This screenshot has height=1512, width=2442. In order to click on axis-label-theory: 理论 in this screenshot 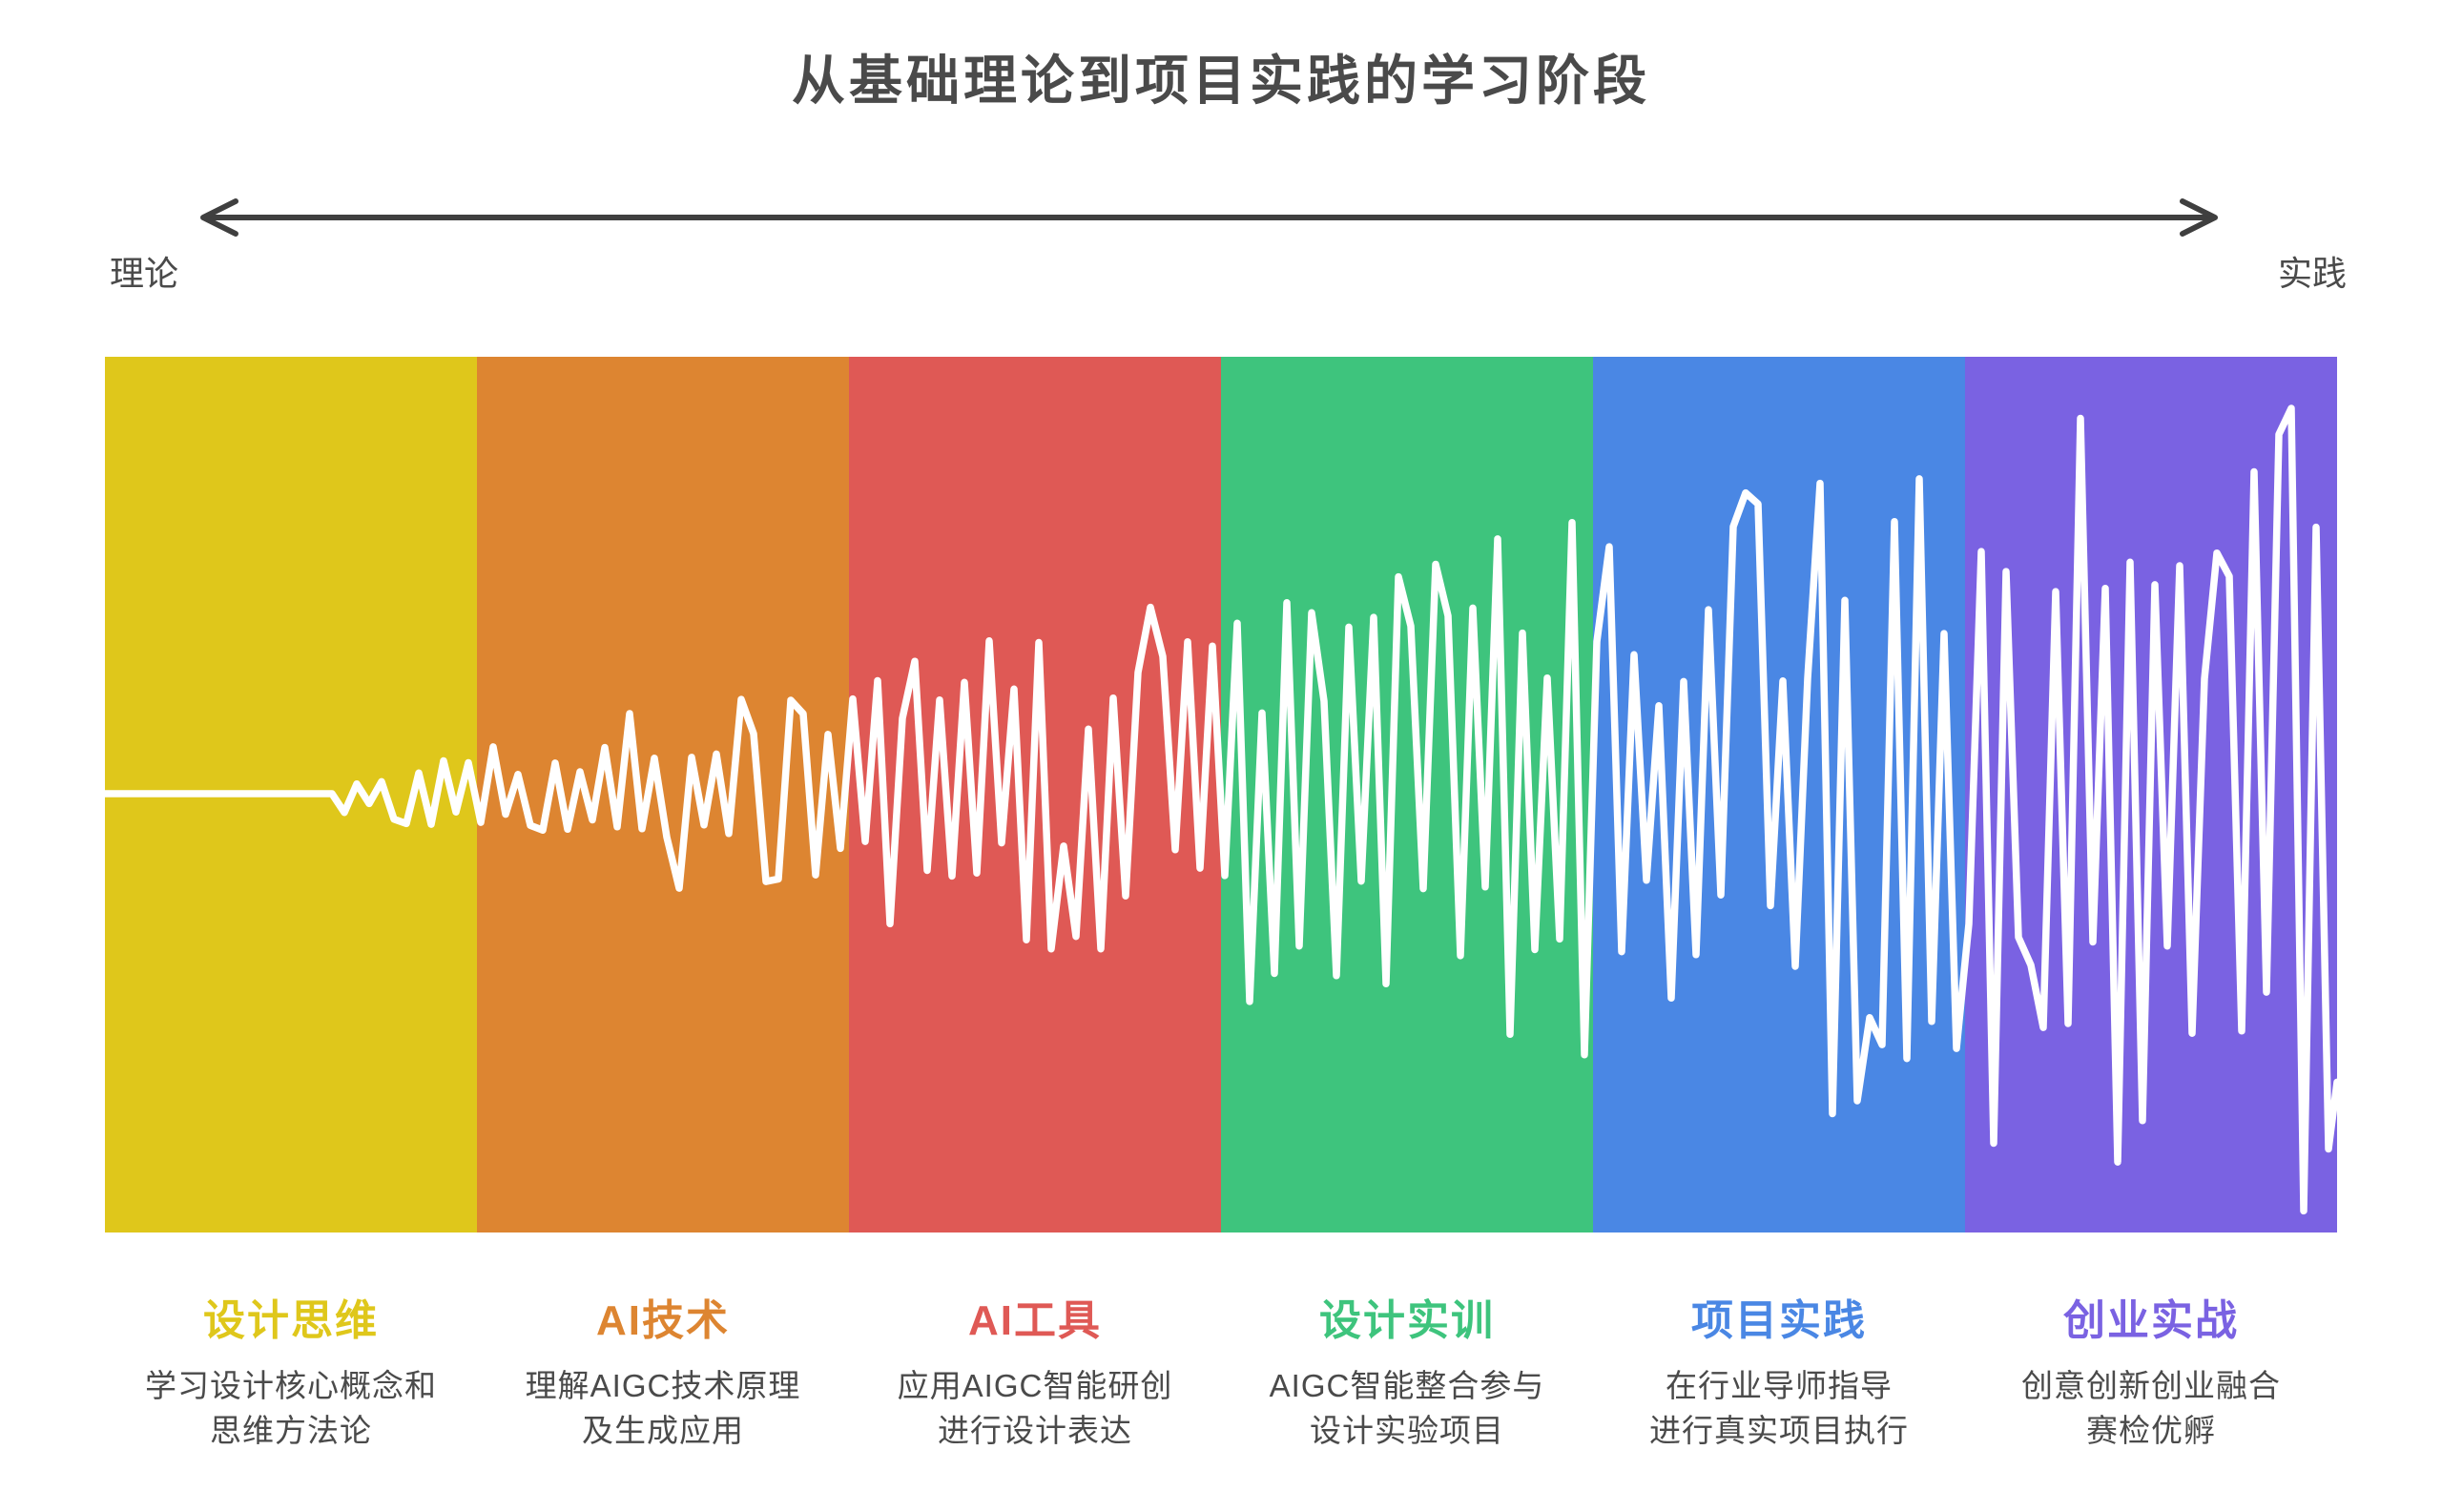, I will do `click(144, 273)`.